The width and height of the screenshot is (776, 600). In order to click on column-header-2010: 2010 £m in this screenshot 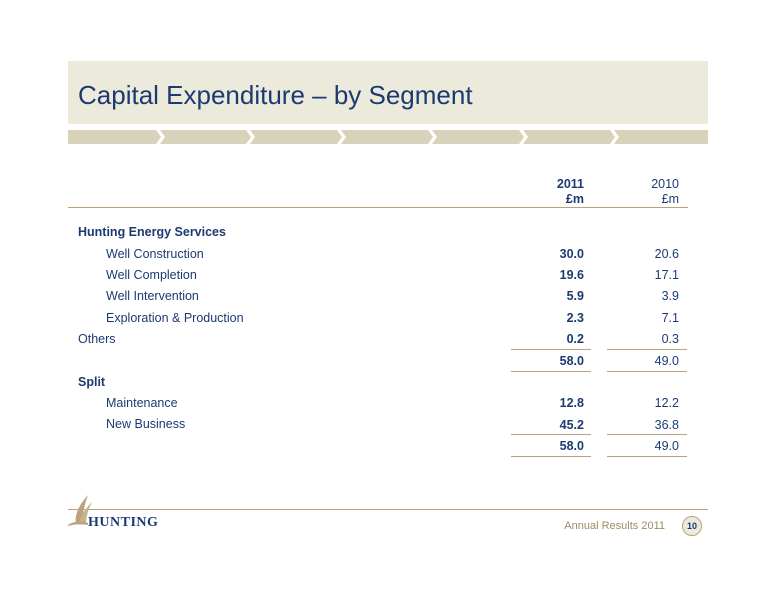, I will do `click(647, 192)`.